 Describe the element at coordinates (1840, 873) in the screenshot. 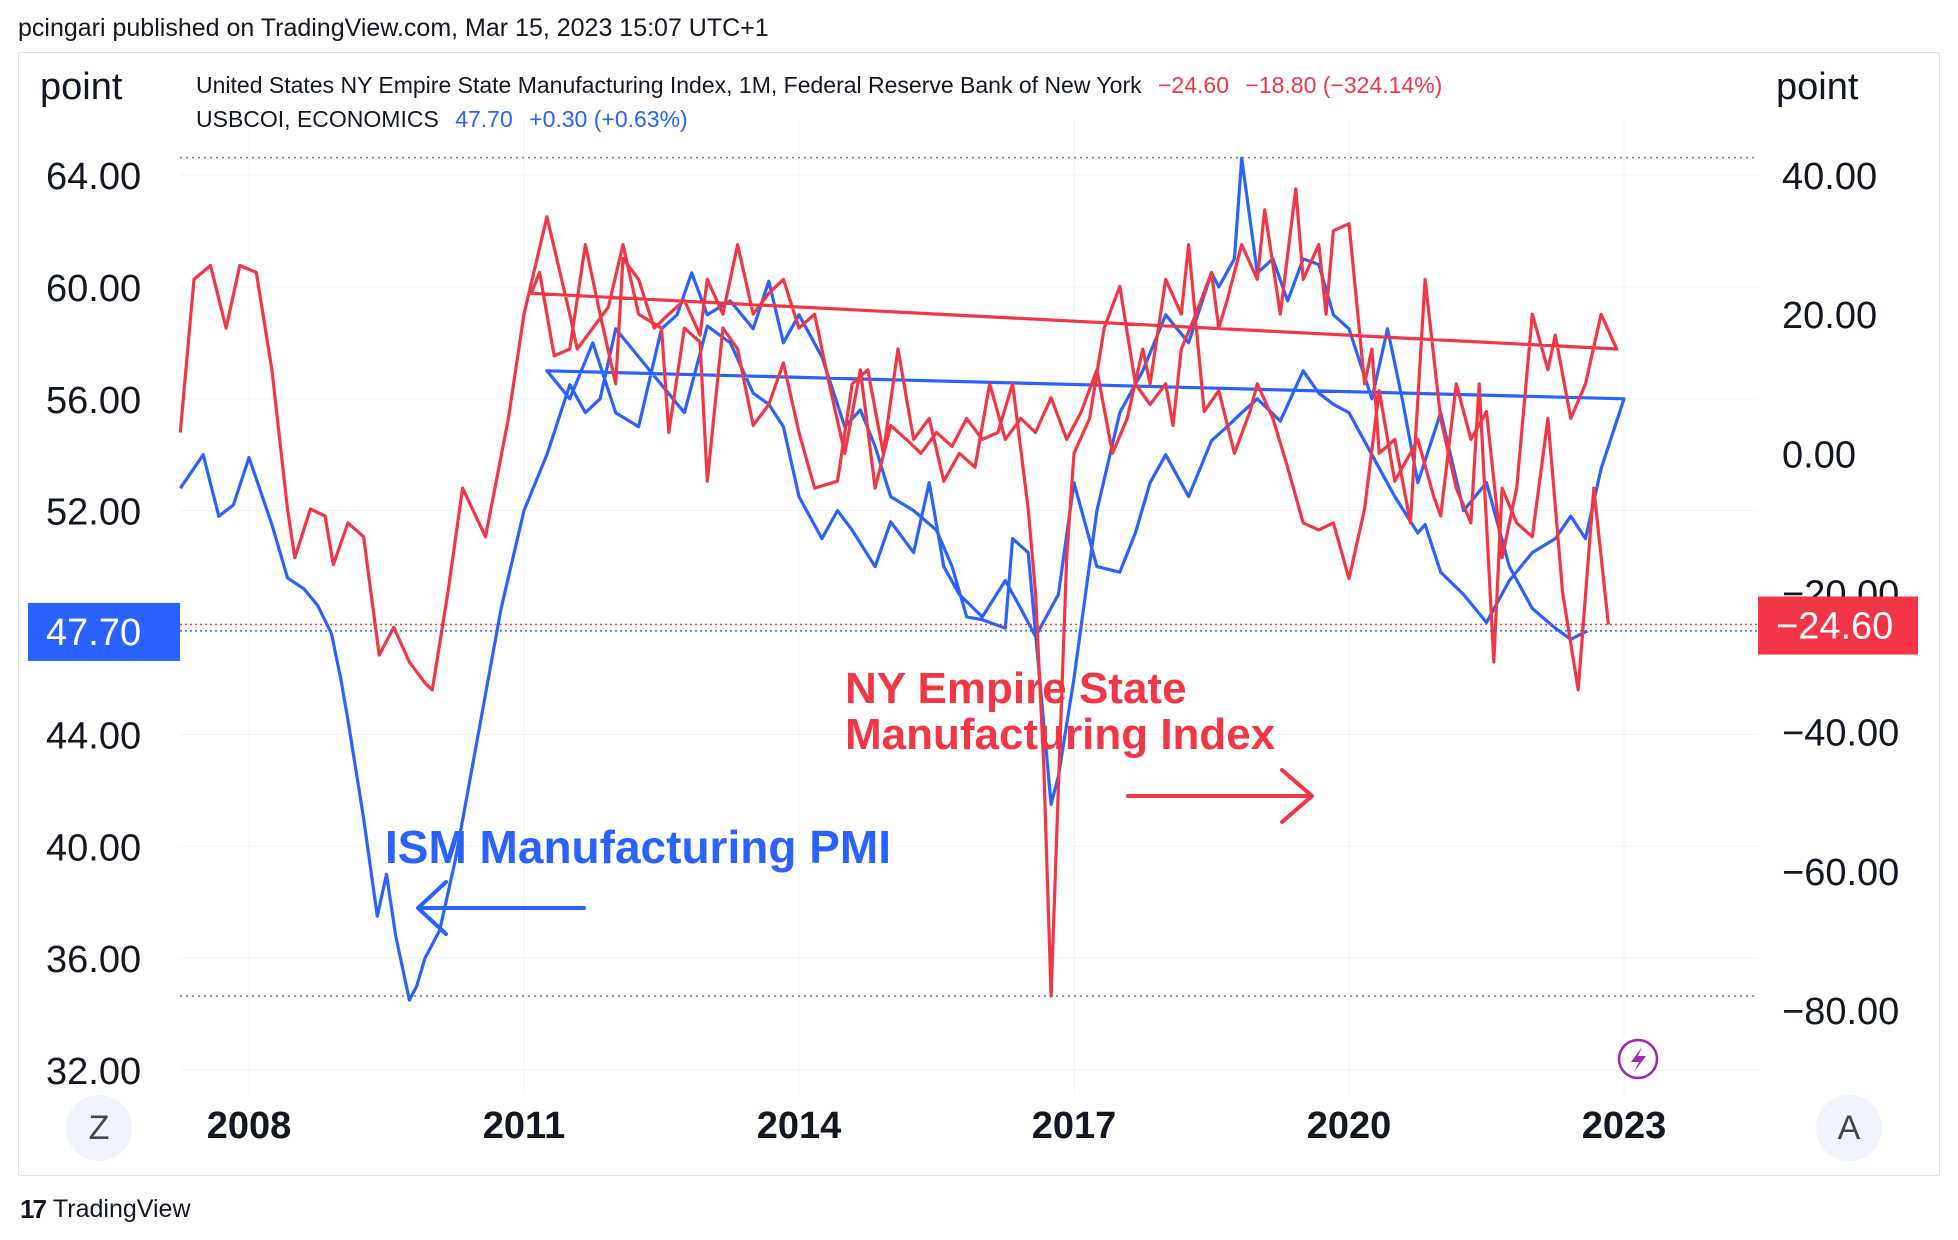

I see `right-tick-label: −60.00` at that location.